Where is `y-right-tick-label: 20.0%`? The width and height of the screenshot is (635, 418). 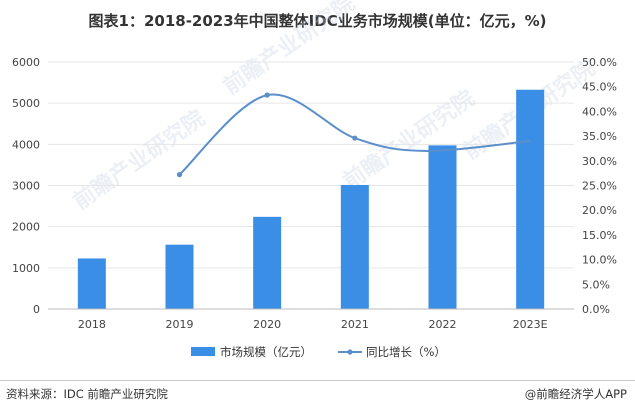
y-right-tick-label: 20.0% is located at coordinates (599, 210).